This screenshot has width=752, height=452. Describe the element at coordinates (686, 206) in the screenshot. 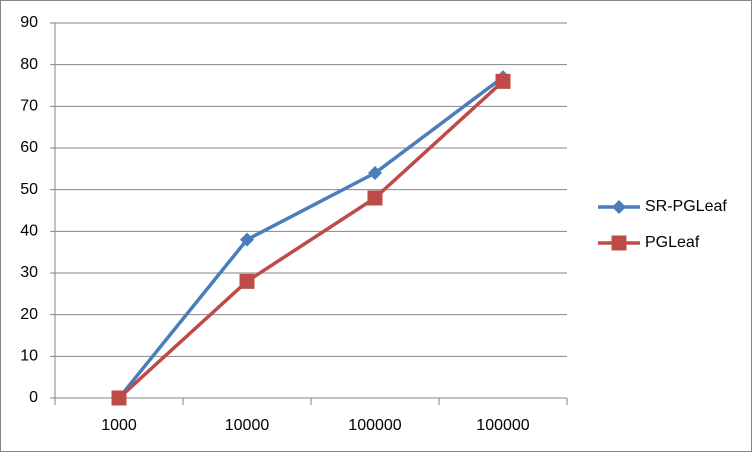

I see `legend-label: SR-PGLeaf` at that location.